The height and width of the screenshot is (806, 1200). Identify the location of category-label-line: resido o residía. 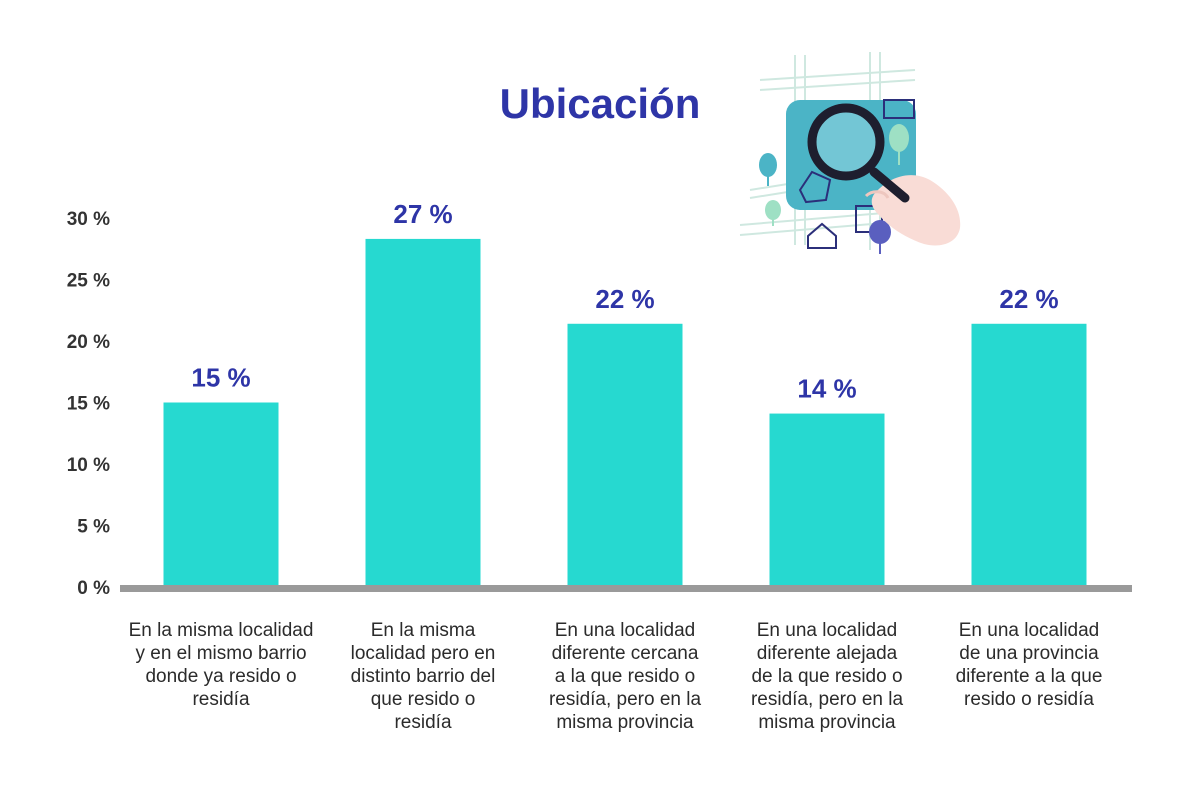
(1029, 699).